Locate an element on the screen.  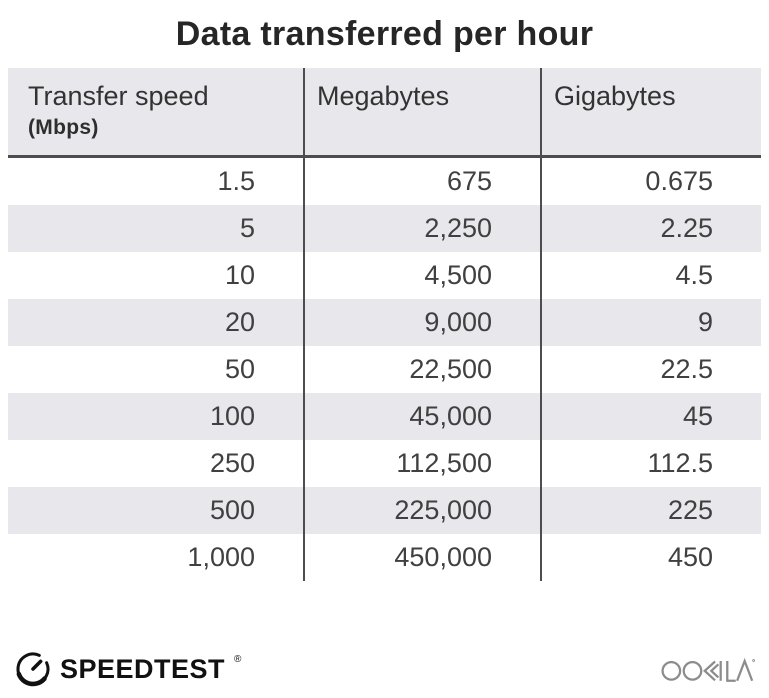
table-cell: 9,000 is located at coordinates (421, 322).